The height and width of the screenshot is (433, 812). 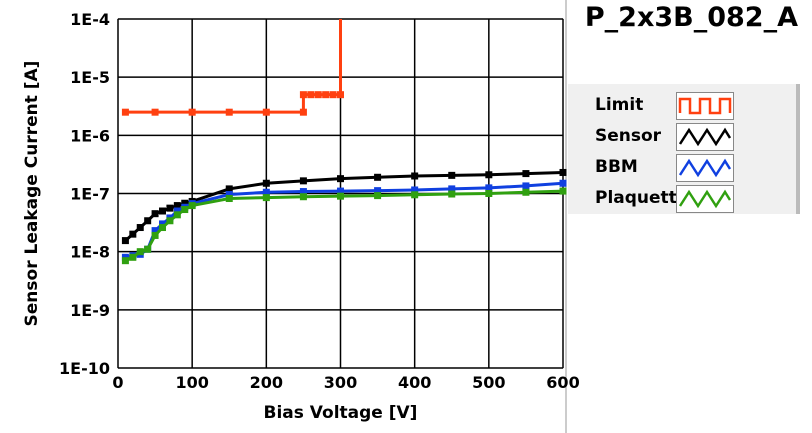 I want to click on legend-item-sensor: Sensor, so click(x=682, y=136).